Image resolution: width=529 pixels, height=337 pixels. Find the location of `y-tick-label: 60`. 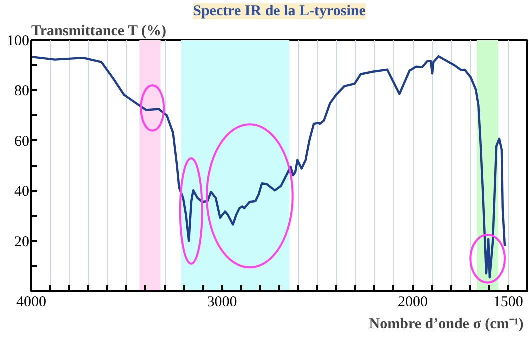

y-tick-label: 60 is located at coordinates (22, 142).